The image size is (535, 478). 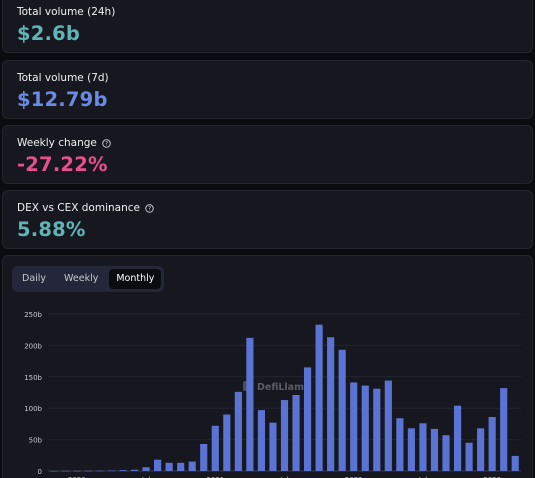 What do you see at coordinates (267, 26) in the screenshot?
I see `stat-card-volume-24h: Total volume (24h) $2.6b` at bounding box center [267, 26].